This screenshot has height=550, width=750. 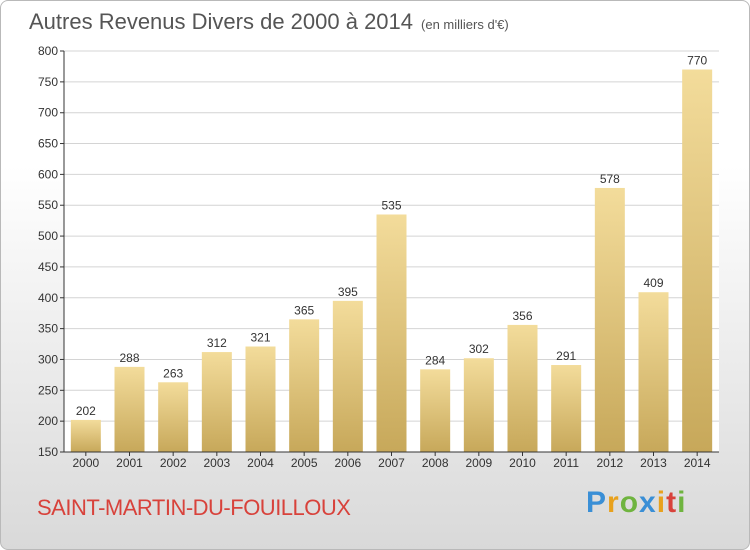 What do you see at coordinates (129, 463) in the screenshot?
I see `x-tick-label: 2001` at bounding box center [129, 463].